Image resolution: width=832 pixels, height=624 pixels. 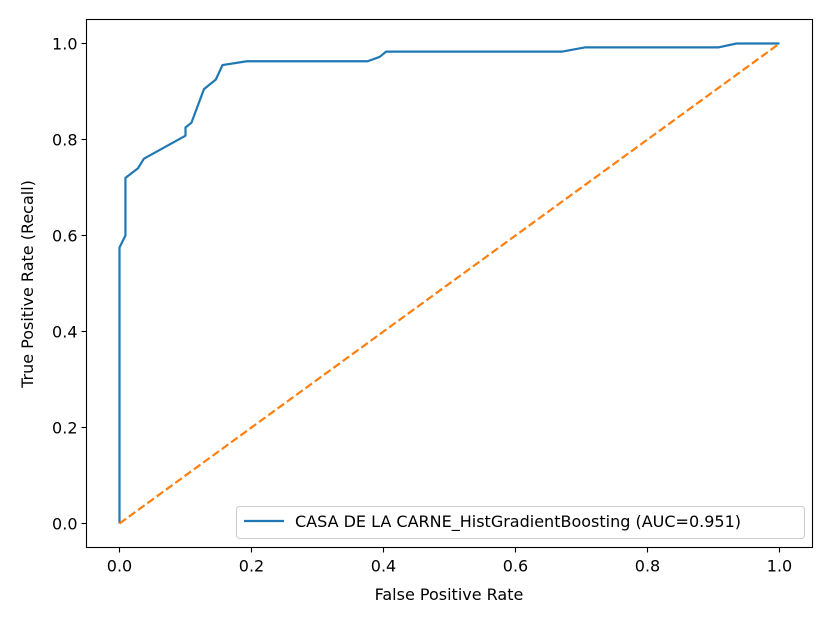 What do you see at coordinates (64, 236) in the screenshot?
I see `y-tick-label: 0.6` at bounding box center [64, 236].